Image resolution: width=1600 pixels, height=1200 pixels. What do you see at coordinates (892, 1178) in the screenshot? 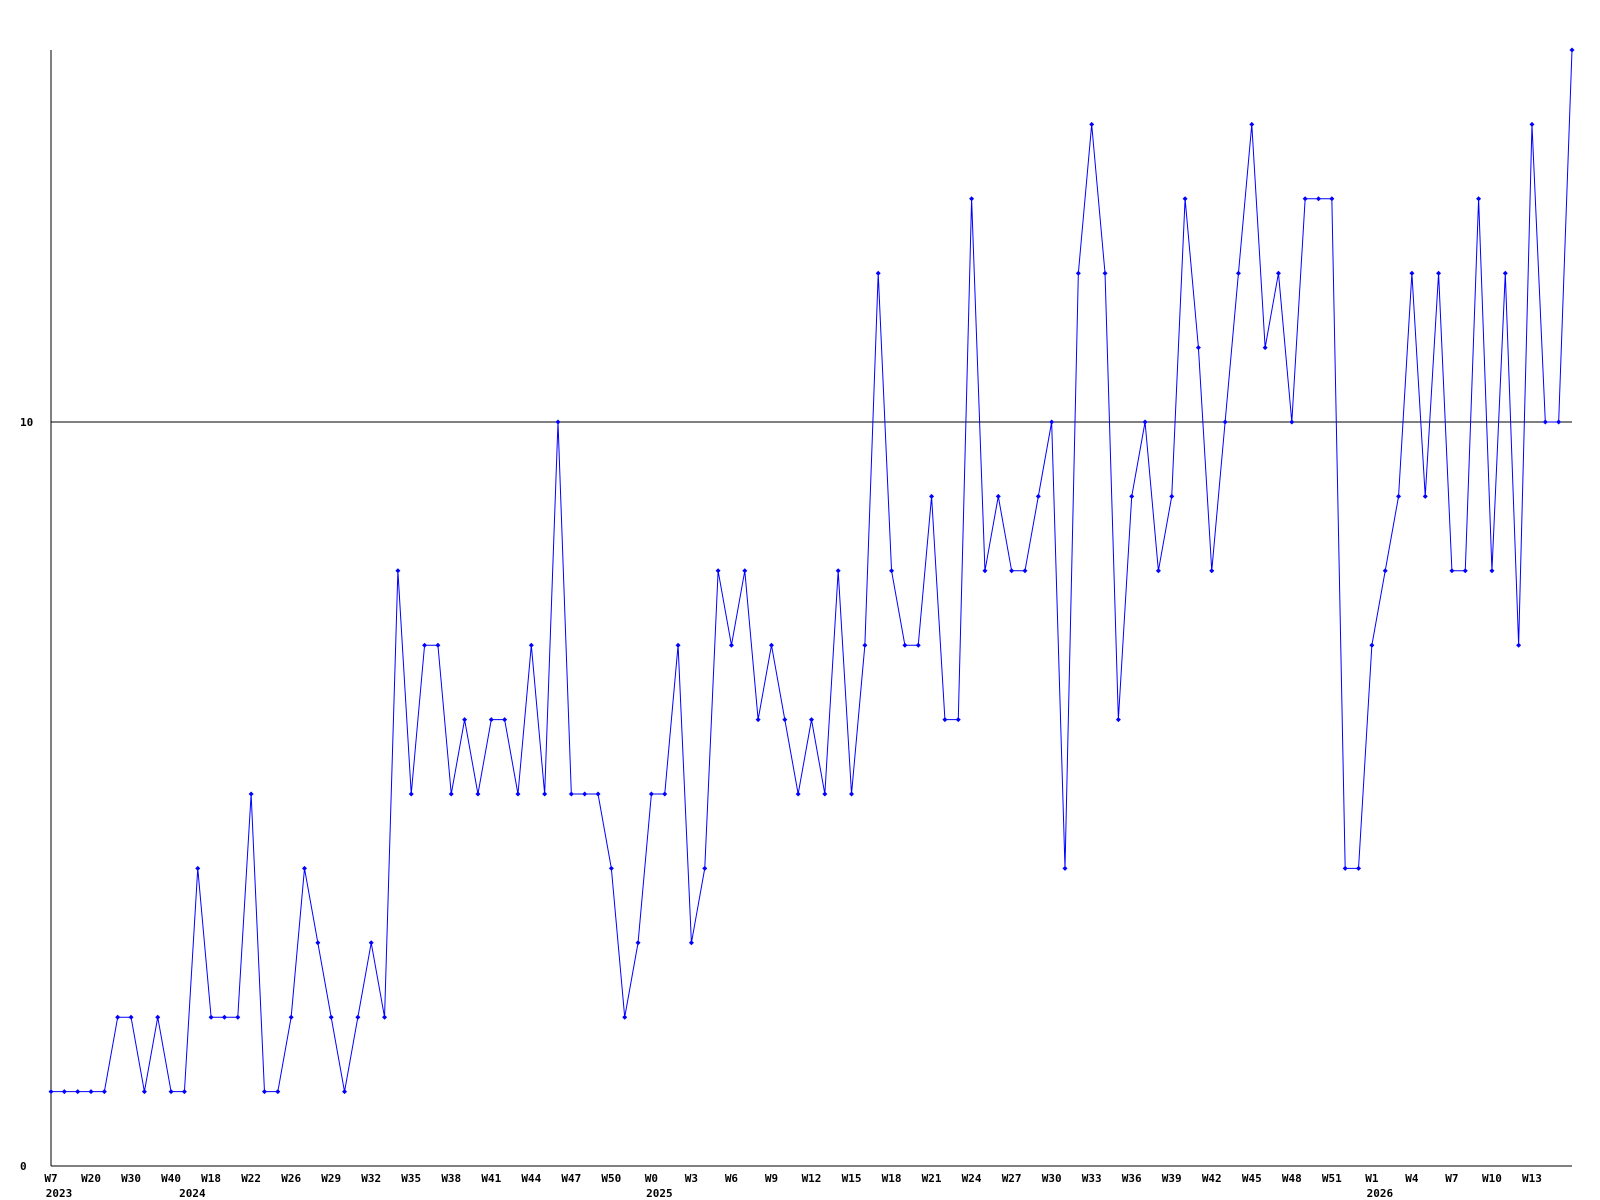
I see `x-tick-label: W18` at bounding box center [892, 1178].